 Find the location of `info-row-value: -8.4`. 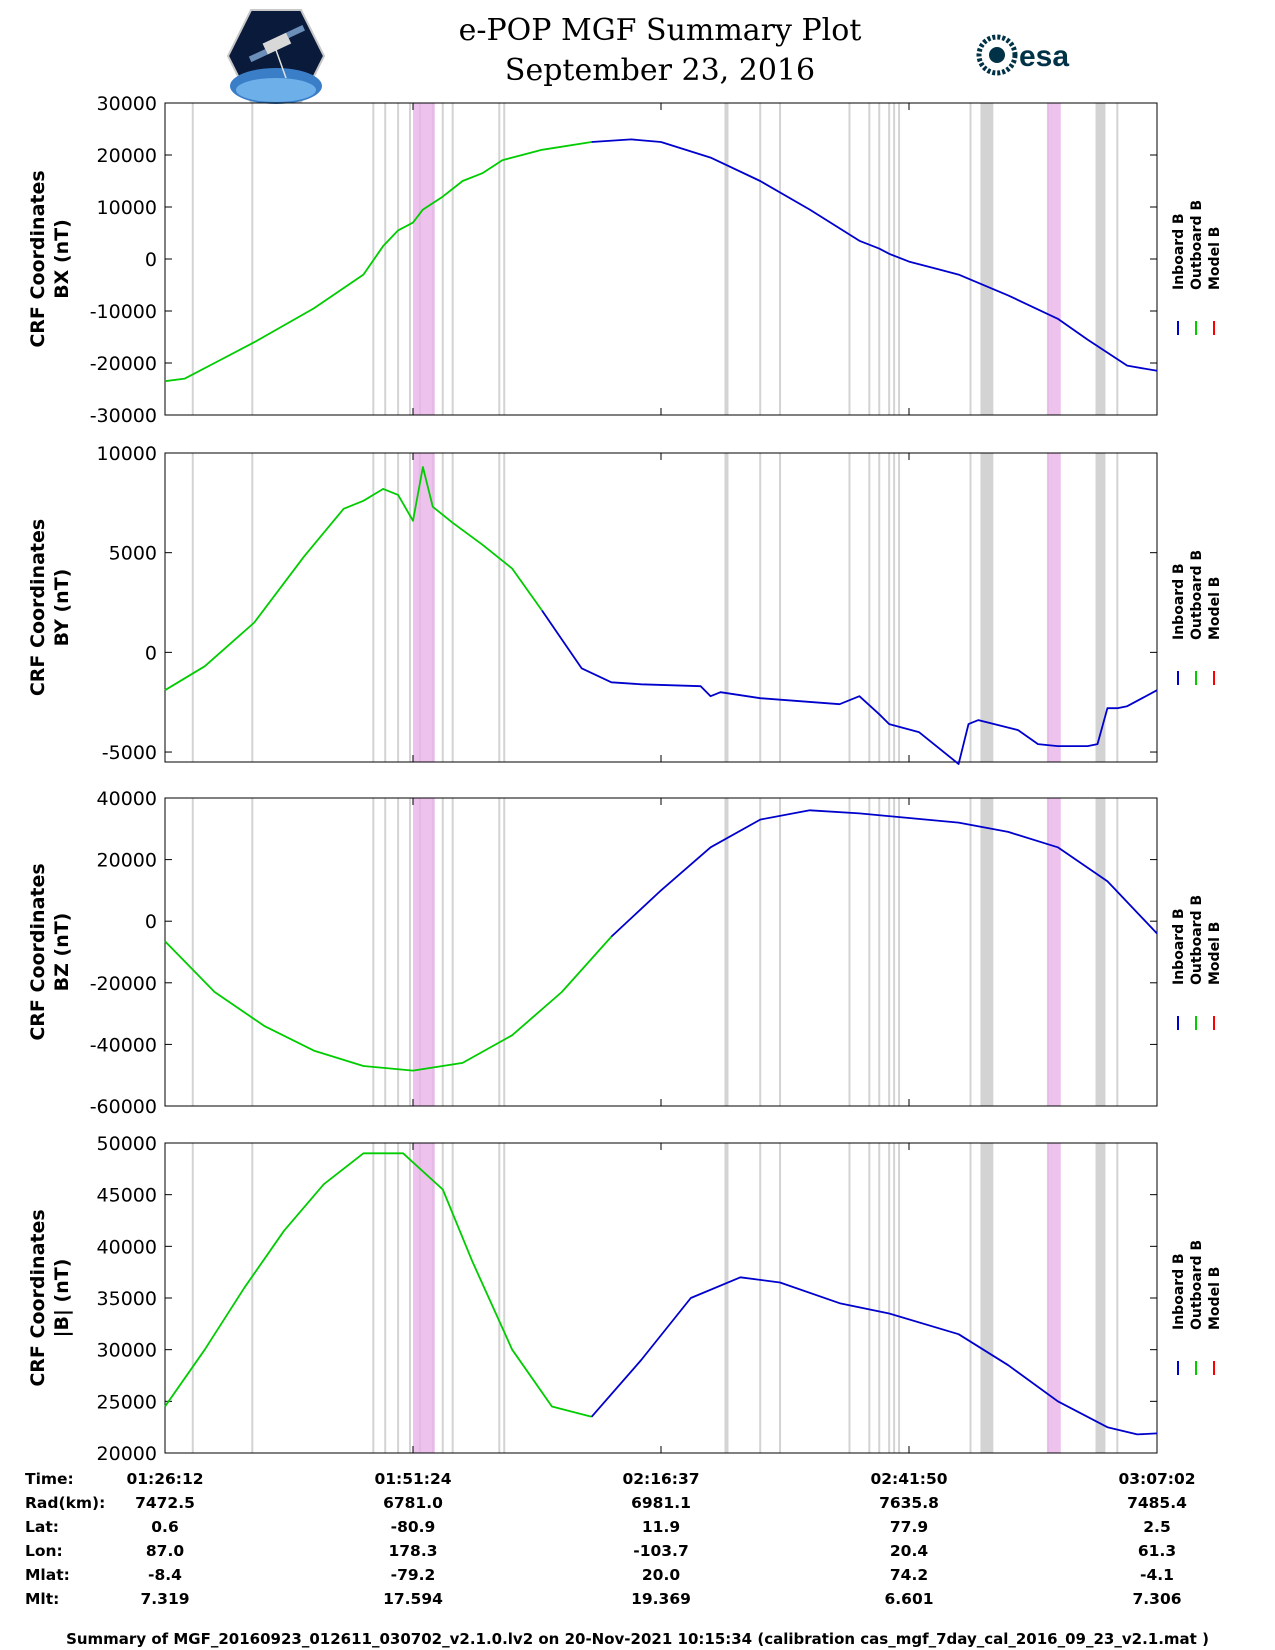

info-row-value: -8.4 is located at coordinates (165, 1575).